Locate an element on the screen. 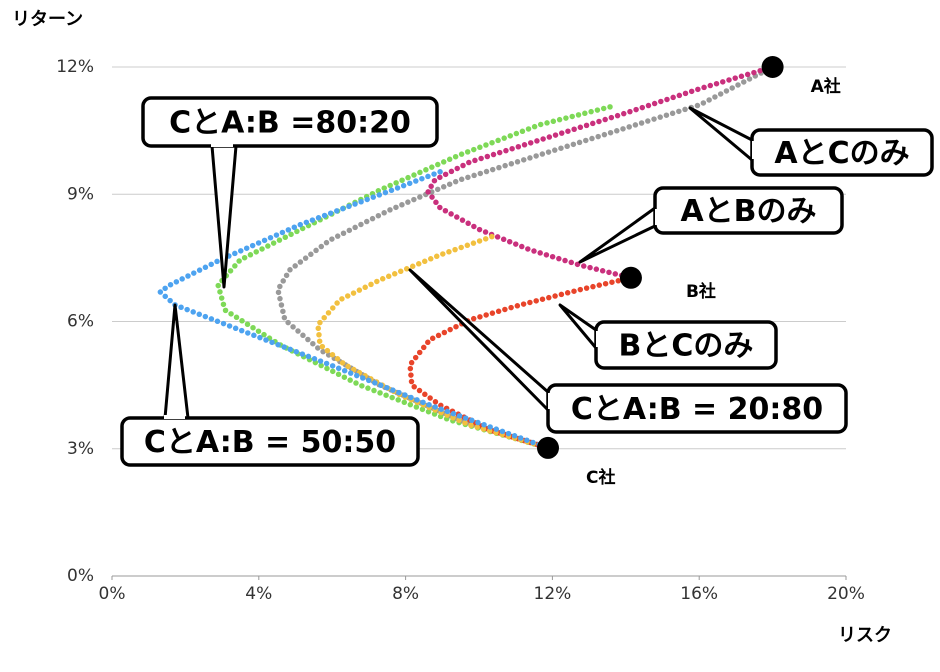 The image size is (940, 672). callout-text: CとA:B =80:20 is located at coordinates (290, 123).